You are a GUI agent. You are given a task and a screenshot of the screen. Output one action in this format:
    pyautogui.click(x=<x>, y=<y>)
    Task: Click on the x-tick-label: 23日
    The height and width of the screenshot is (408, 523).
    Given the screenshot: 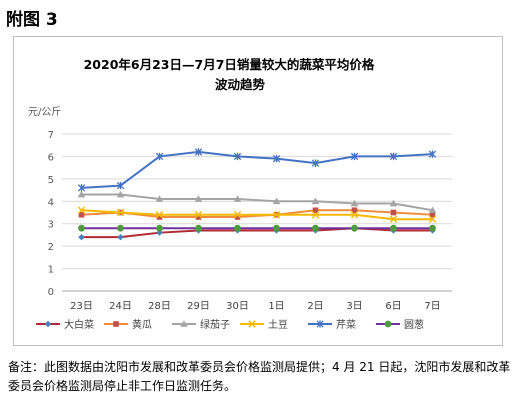 What is the action you would take?
    pyautogui.click(x=81, y=306)
    